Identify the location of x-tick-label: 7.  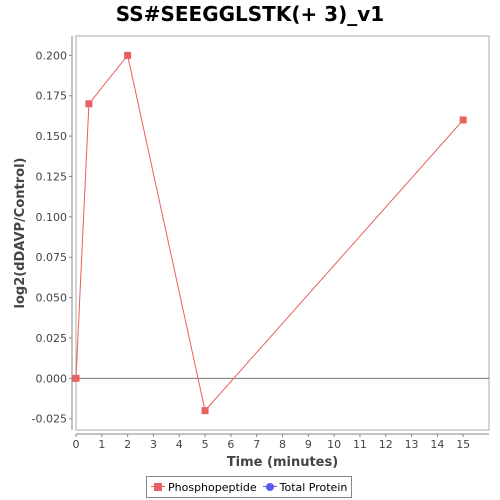
(256, 444).